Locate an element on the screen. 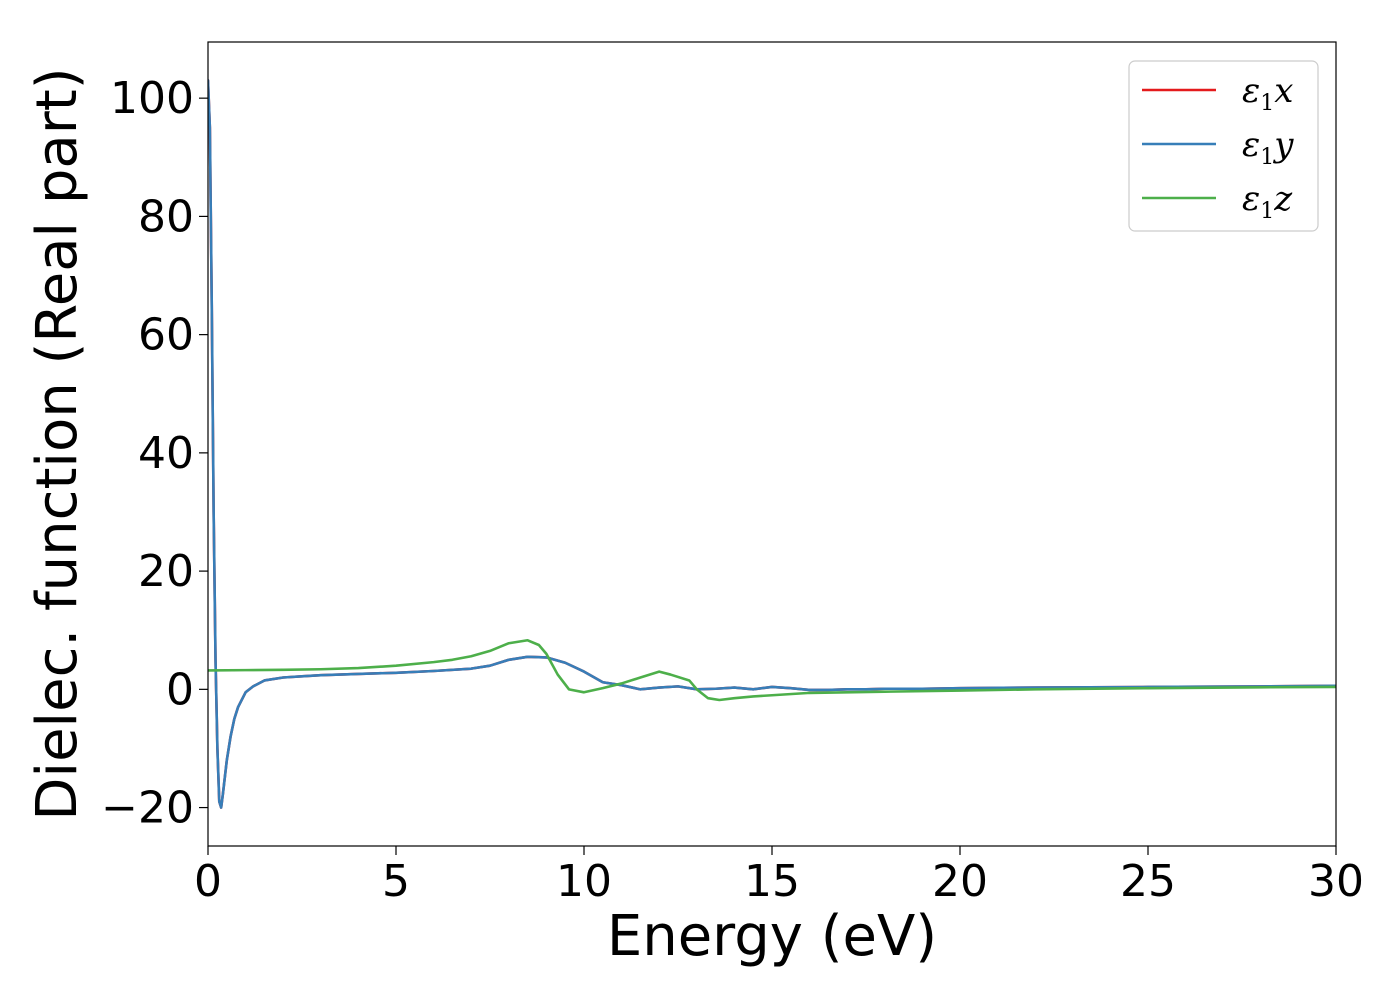 This screenshot has height=1000, width=1400. x-axis: 0 5 10 15 20 25 30 is located at coordinates (779, 876).